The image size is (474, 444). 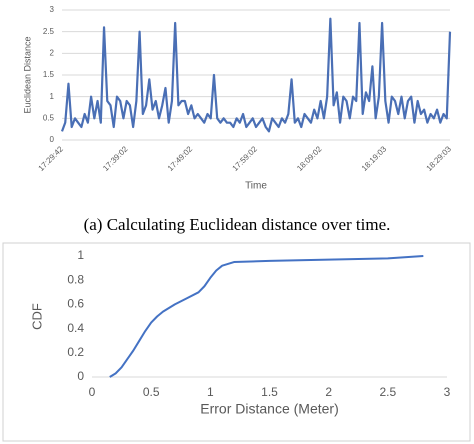 What do you see at coordinates (49, 74) in the screenshot?
I see `y-tick-label: 1.5` at bounding box center [49, 74].